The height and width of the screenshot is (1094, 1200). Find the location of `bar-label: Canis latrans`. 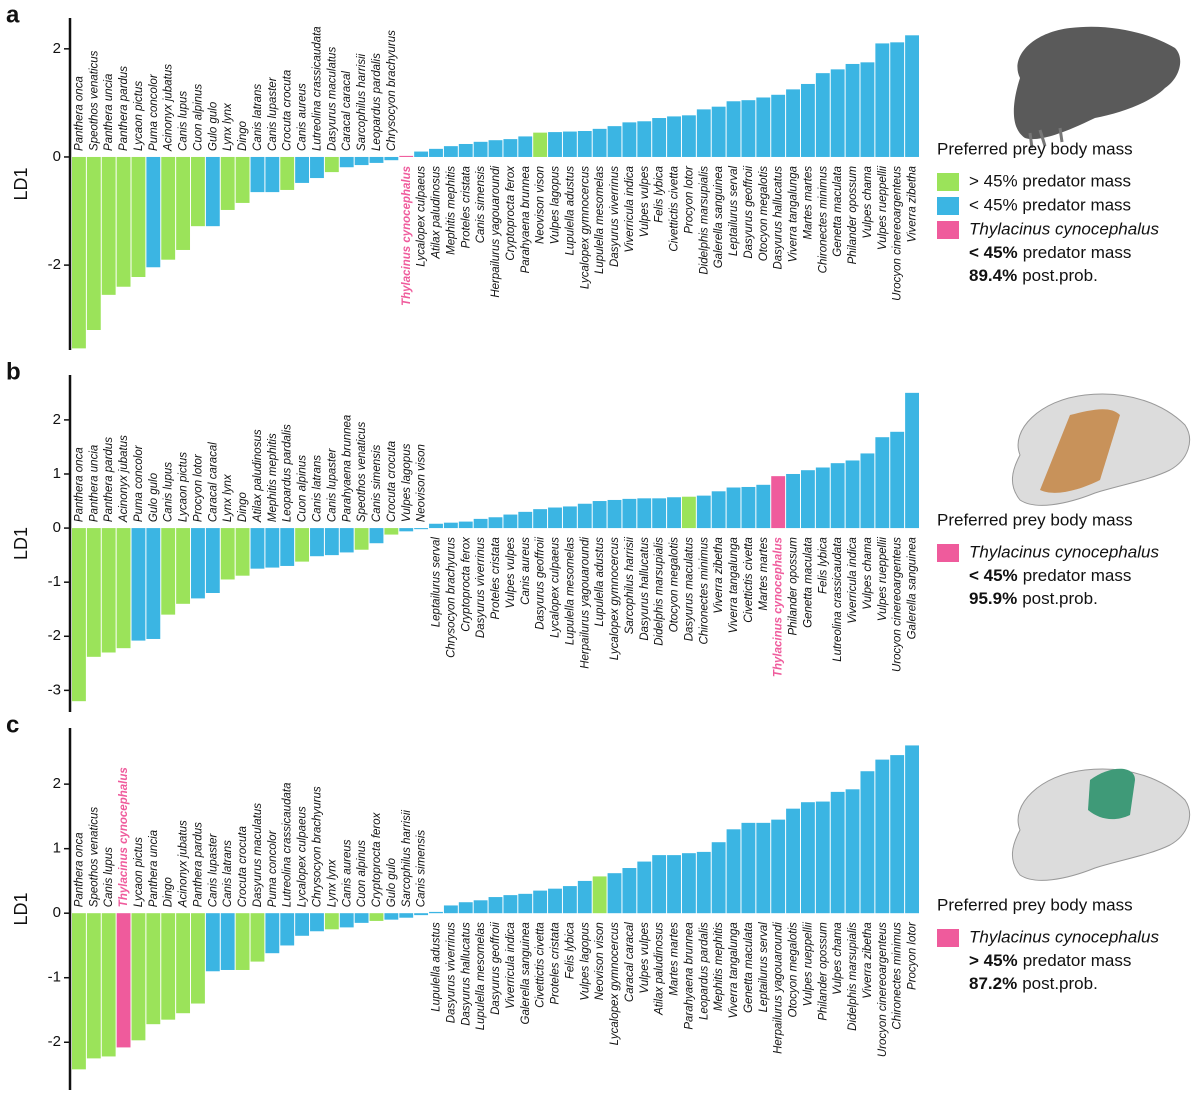

bar-label: Canis latrans is located at coordinates (258, 117).